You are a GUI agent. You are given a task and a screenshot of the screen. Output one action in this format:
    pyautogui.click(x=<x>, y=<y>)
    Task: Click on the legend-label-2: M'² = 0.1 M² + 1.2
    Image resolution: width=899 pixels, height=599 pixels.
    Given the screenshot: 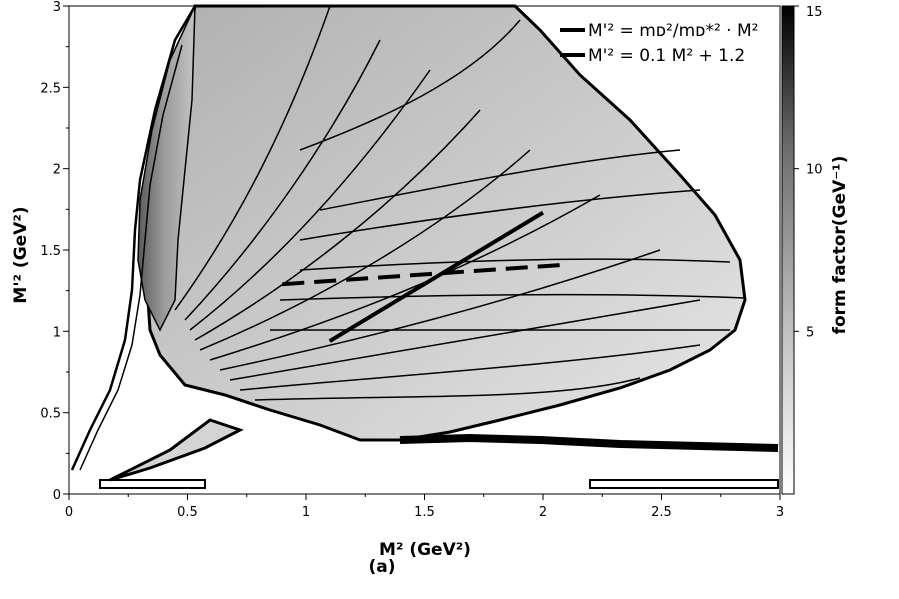 What is the action you would take?
    pyautogui.click(x=666, y=56)
    